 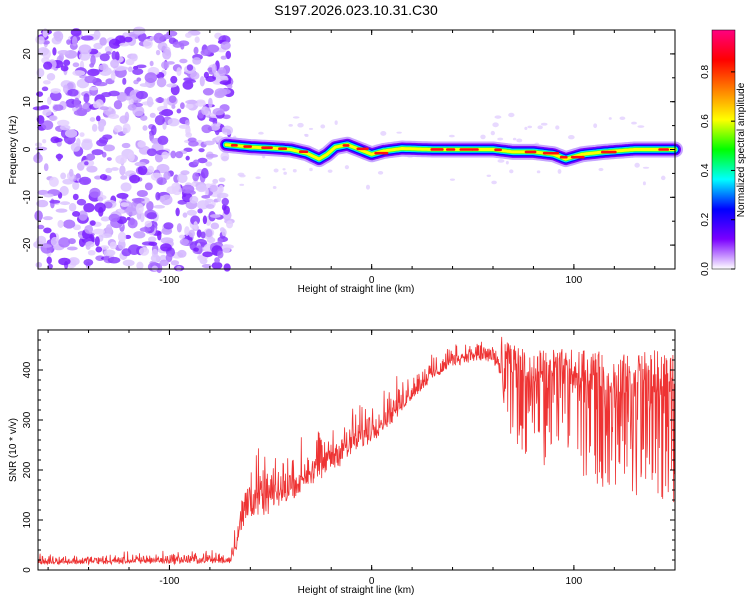 I want to click on colorbar-tick-label: 0.6, so click(x=705, y=121).